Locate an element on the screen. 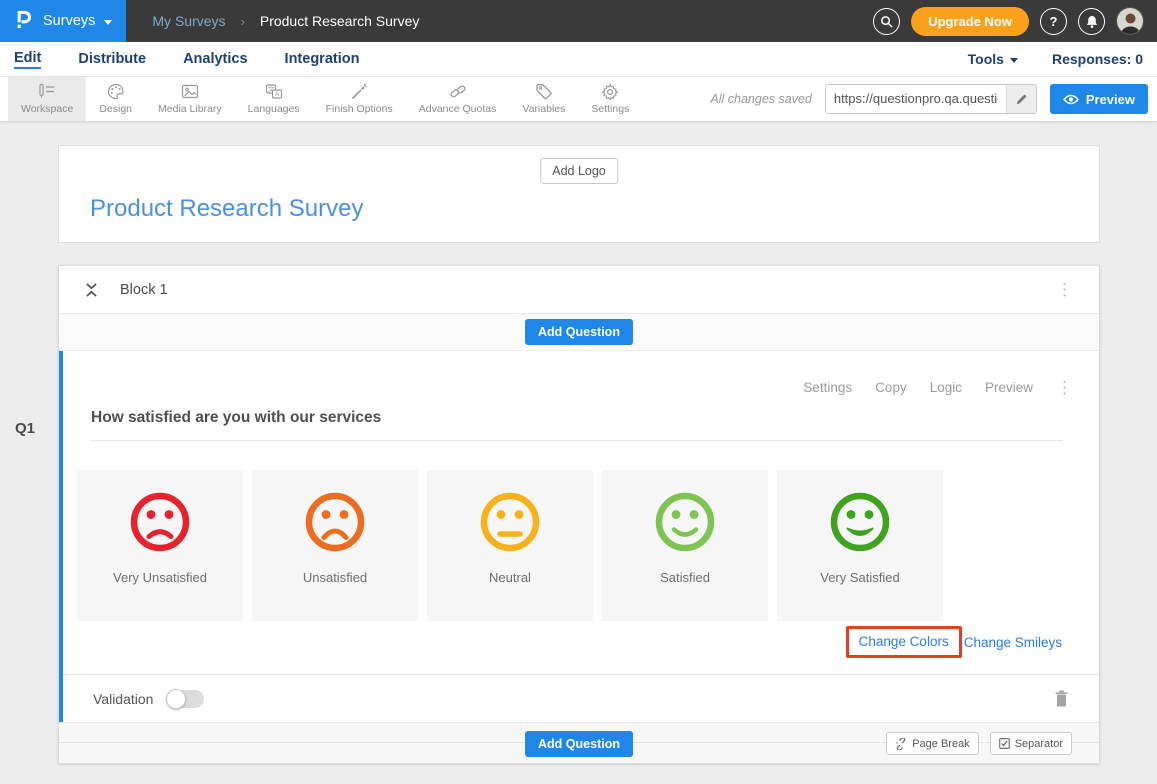  toolbar-item-label: Variables is located at coordinates (544, 109).